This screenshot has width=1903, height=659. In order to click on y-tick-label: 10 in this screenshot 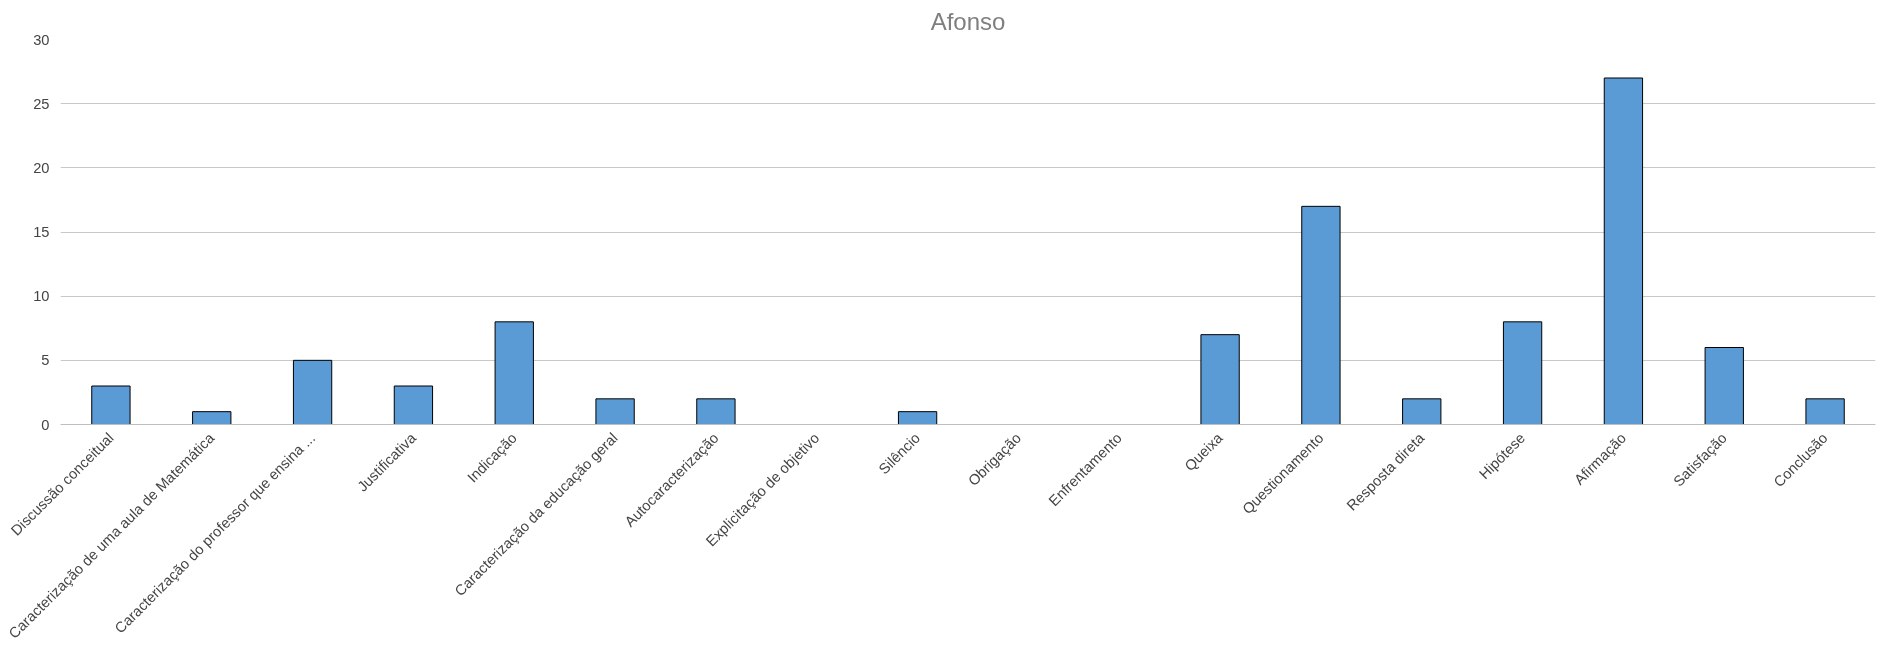, I will do `click(41, 296)`.